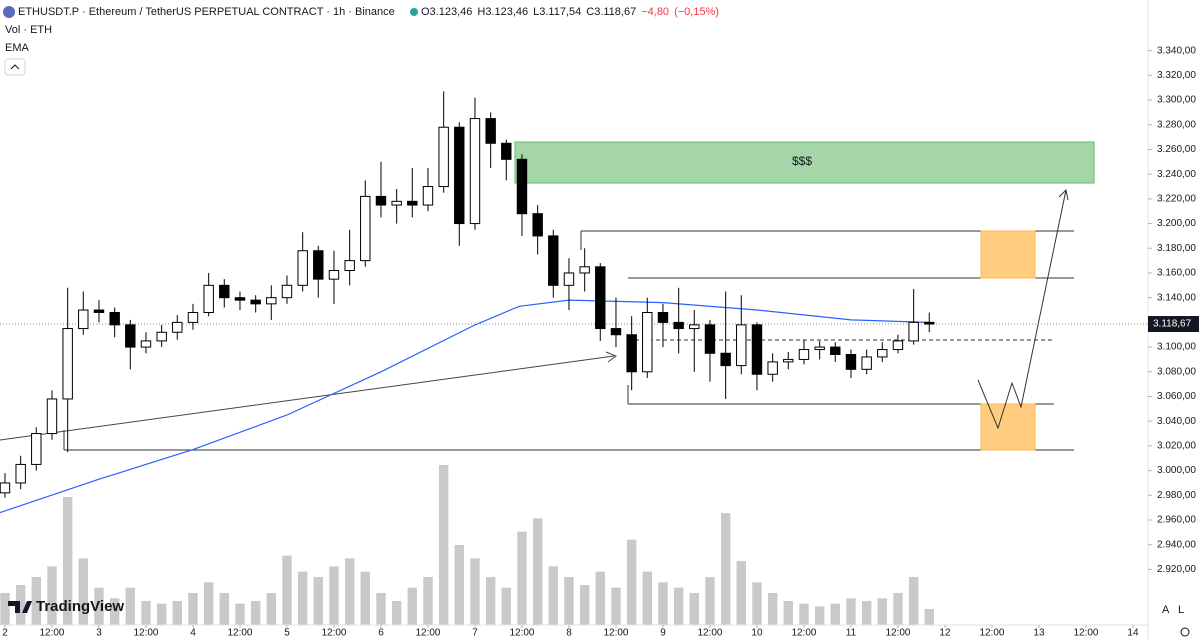 Image resolution: width=1199 pixels, height=640 pixels. Describe the element at coordinates (9, 12) in the screenshot. I see `symbol-icon` at that location.